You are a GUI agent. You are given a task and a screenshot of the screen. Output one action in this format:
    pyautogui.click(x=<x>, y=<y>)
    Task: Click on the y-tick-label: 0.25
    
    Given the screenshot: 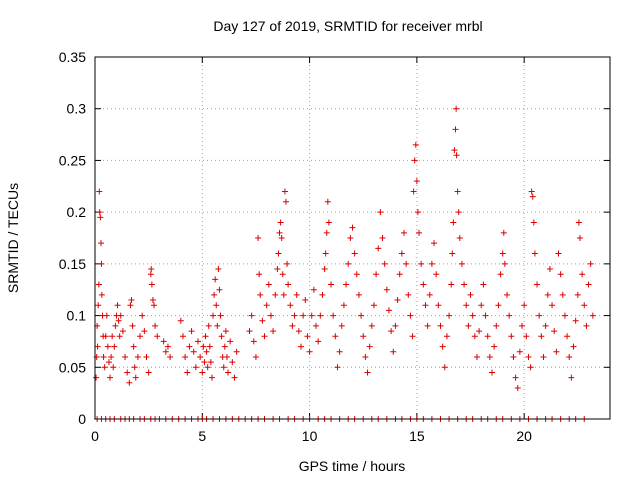 What is the action you would take?
    pyautogui.click(x=72, y=160)
    